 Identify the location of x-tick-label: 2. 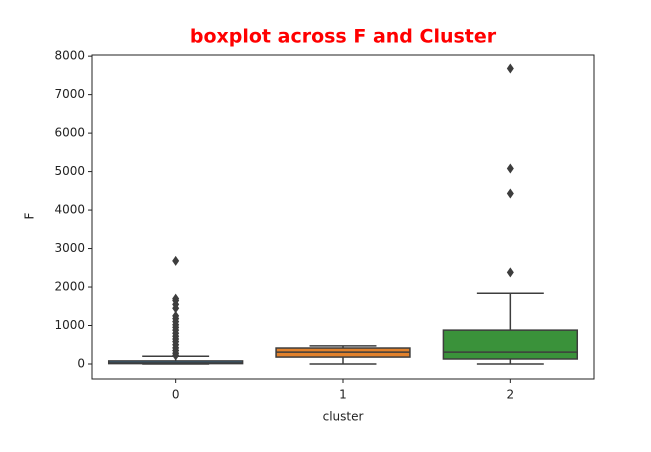
(511, 395).